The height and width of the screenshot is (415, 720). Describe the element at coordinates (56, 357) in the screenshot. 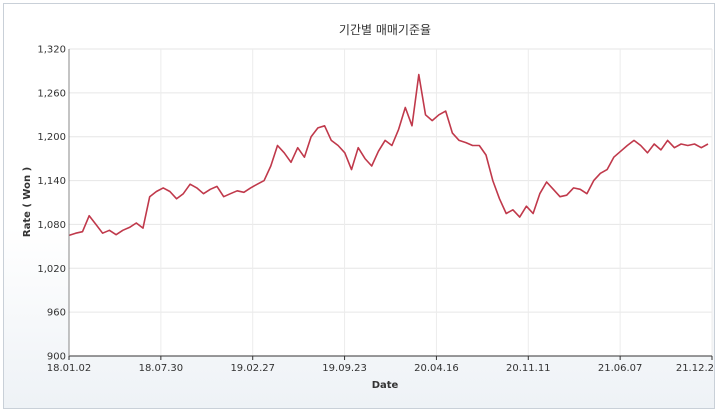

I see `y-tick-label: 900` at that location.